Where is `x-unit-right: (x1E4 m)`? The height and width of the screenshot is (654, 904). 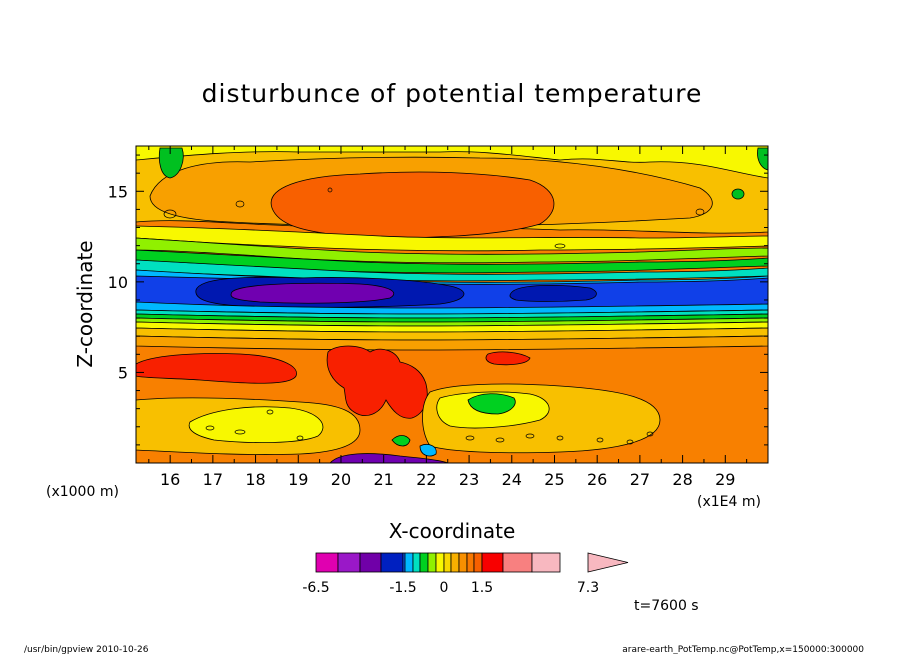
x-unit-right: (x1E4 m) is located at coordinates (729, 502).